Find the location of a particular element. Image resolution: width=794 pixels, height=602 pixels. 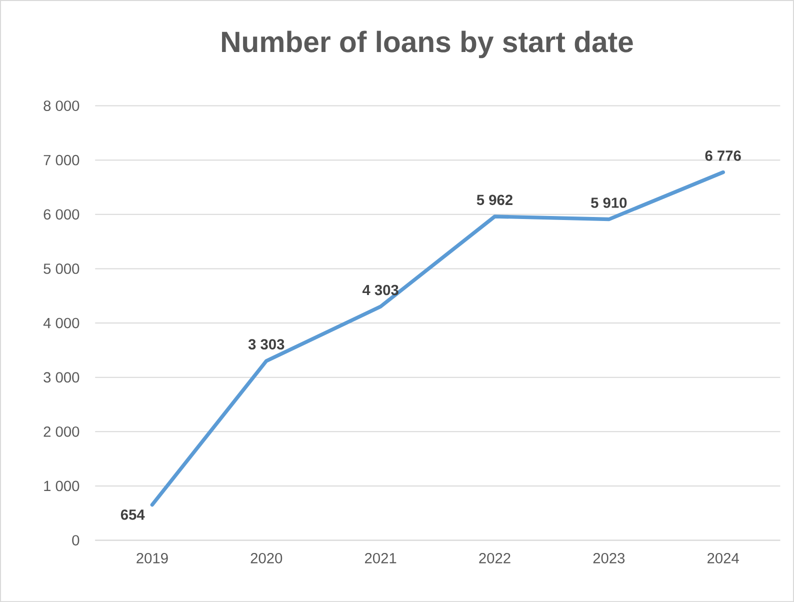

data-label: 4 303 is located at coordinates (380, 290).